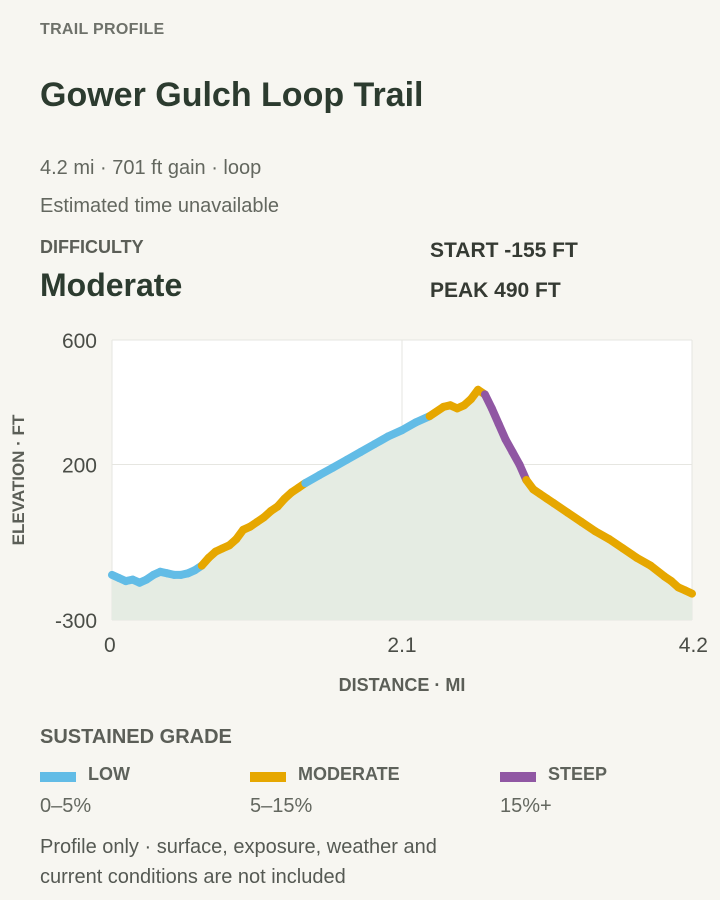  I want to click on peak-elevation: PEAK 490 FT, so click(495, 290).